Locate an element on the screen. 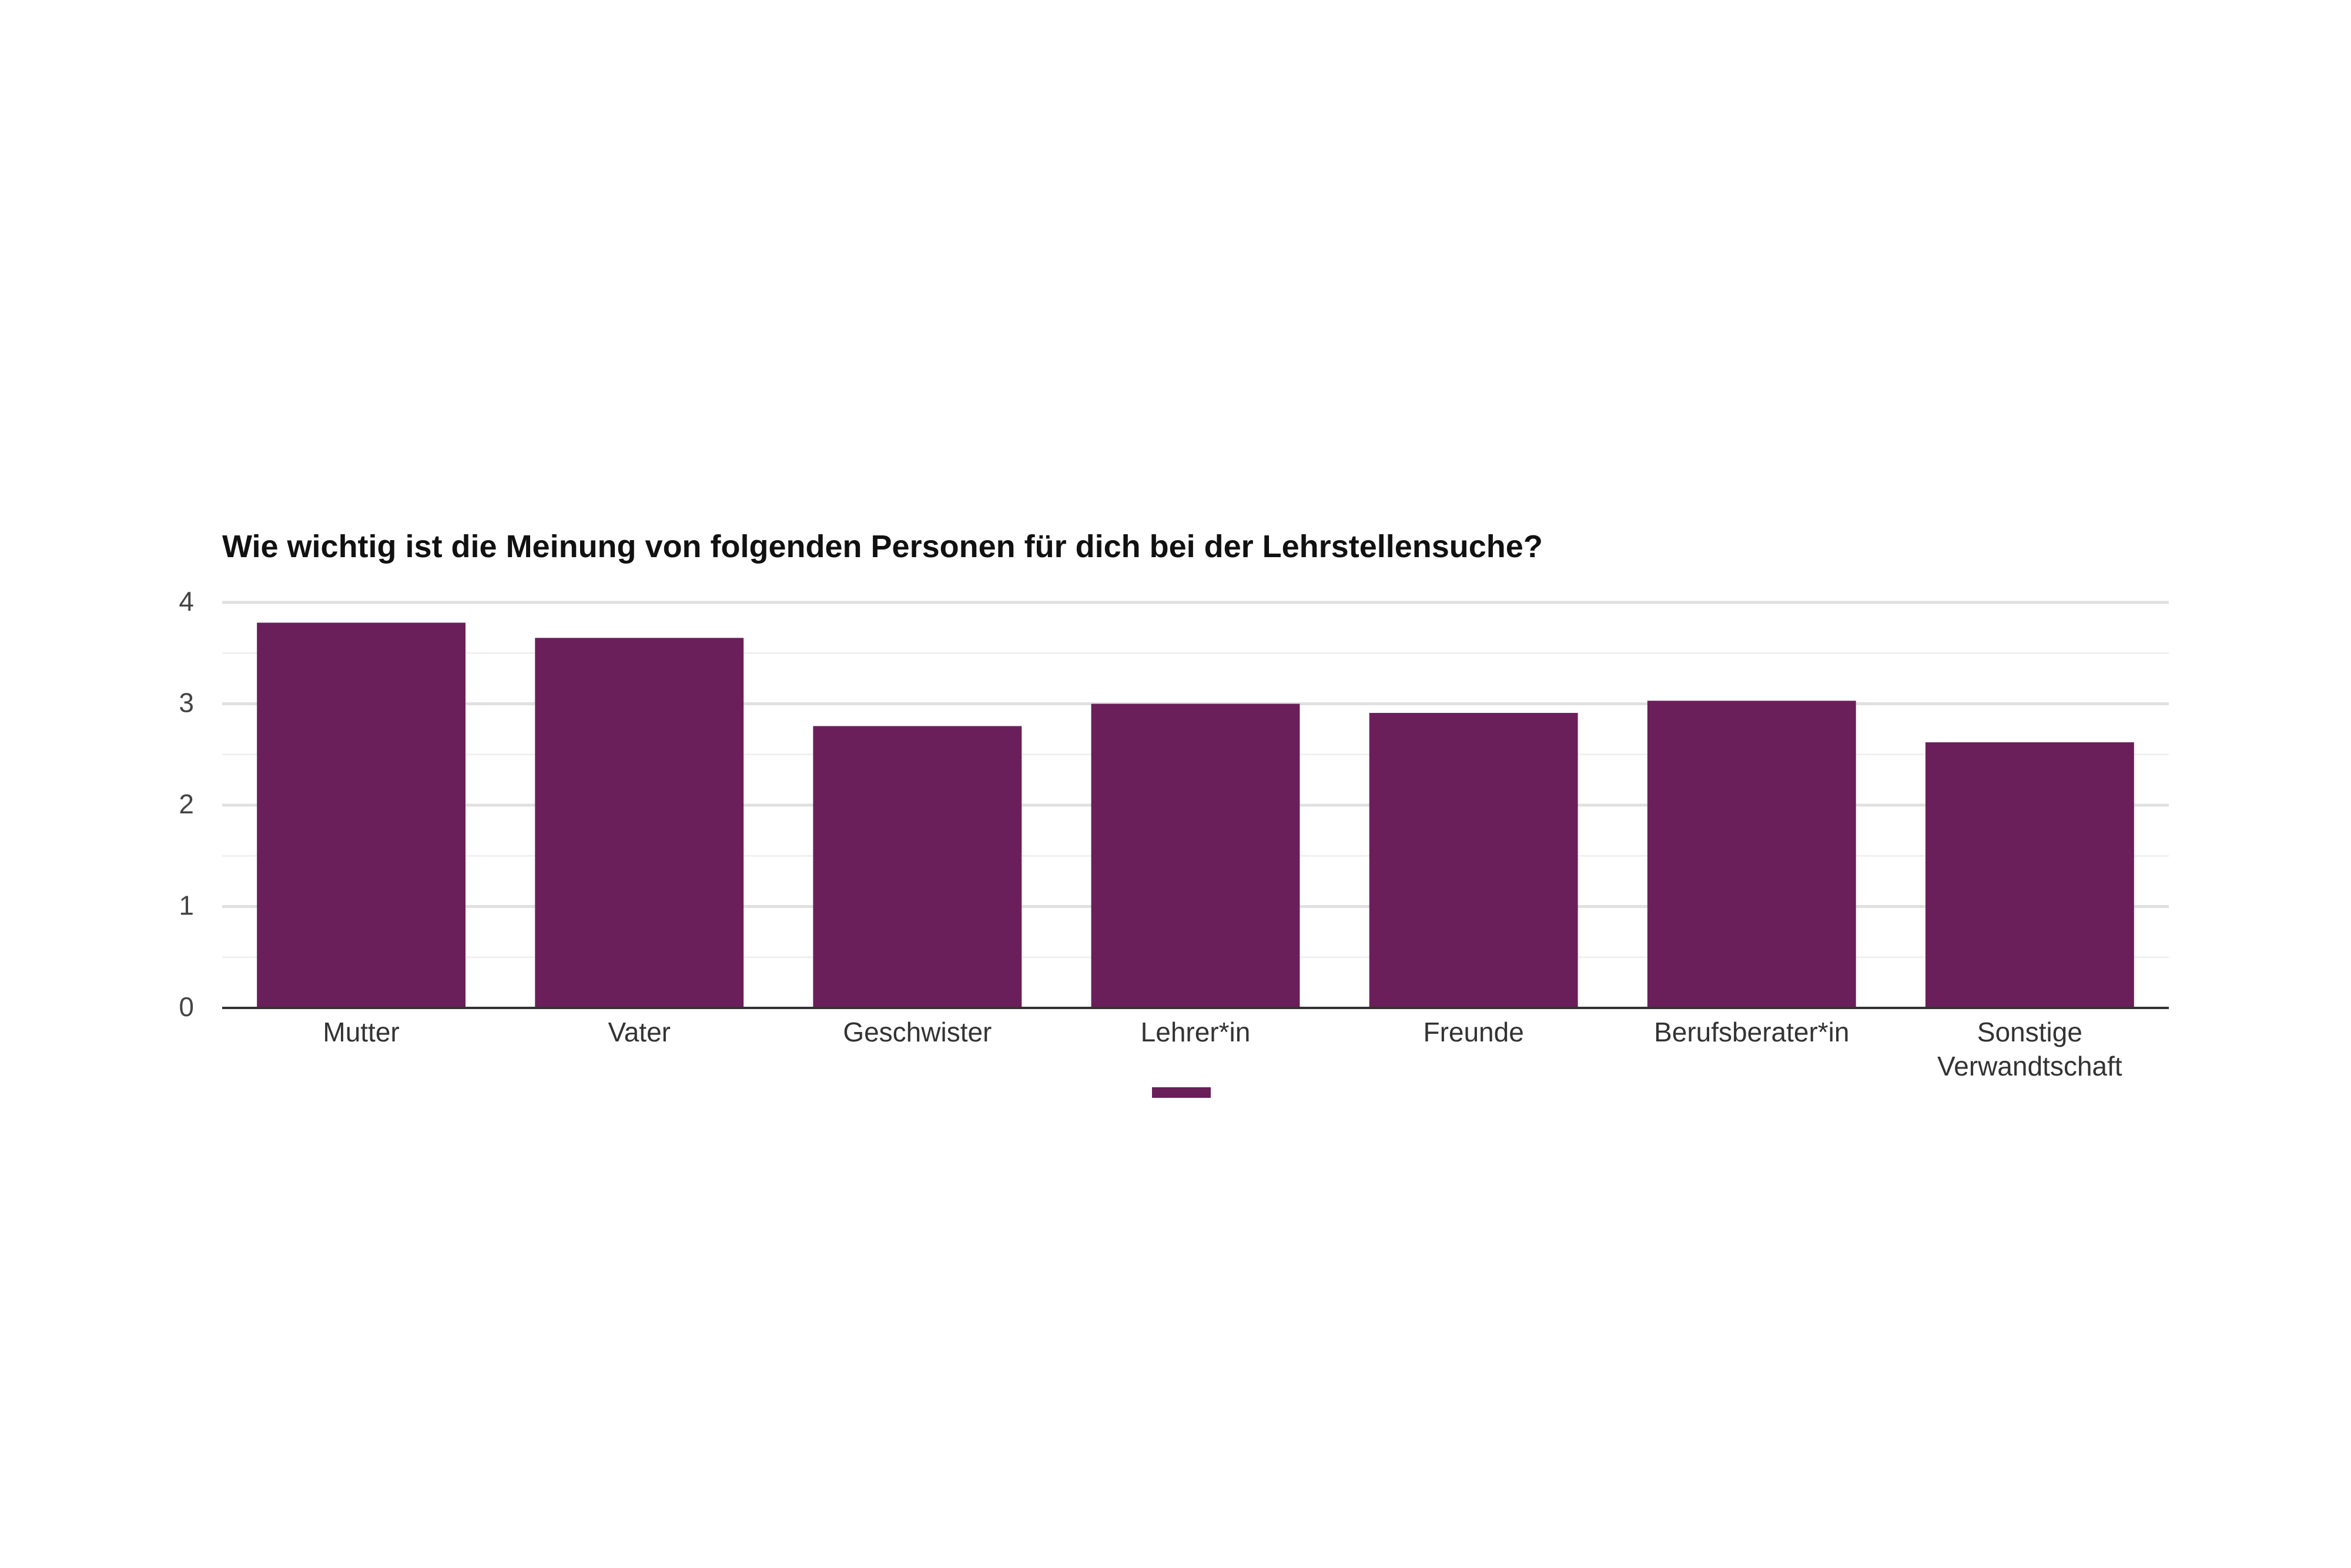 This screenshot has width=2351, height=1568. x-tick-label: Freunde is located at coordinates (1473, 1032).